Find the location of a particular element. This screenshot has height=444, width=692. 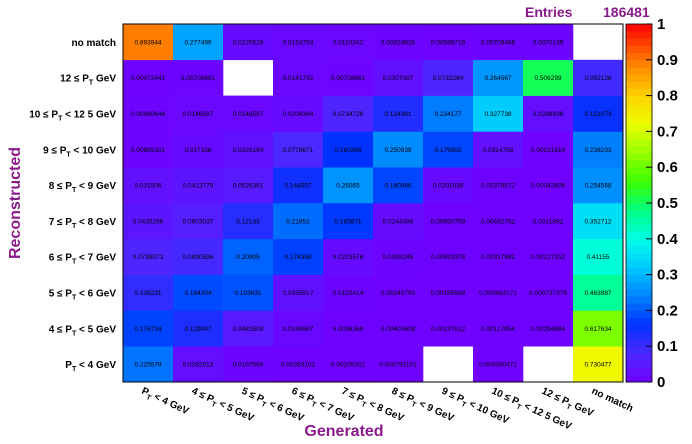

cell-value-label: 0.0102414 is located at coordinates (348, 293).